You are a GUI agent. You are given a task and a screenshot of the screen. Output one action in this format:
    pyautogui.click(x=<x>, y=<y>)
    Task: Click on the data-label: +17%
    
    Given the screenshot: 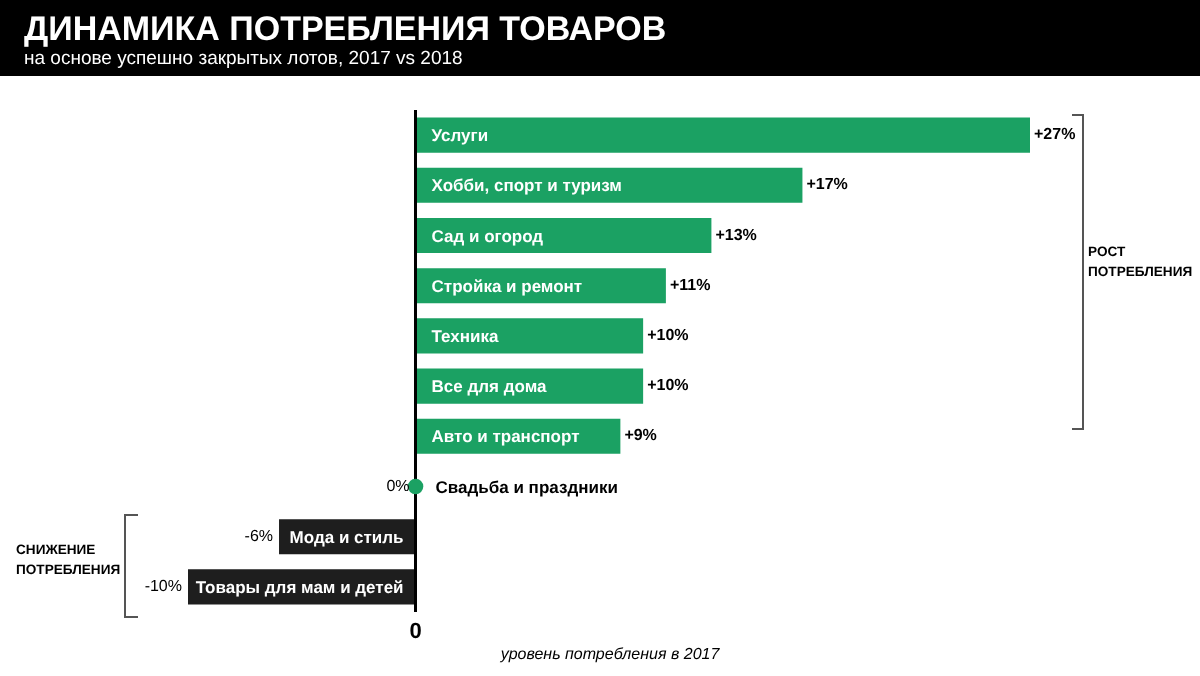 What is the action you would take?
    pyautogui.click(x=827, y=184)
    